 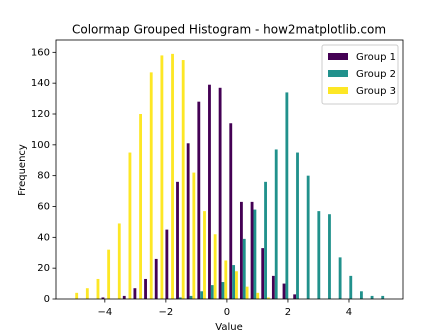 I want to click on legend-label: Group 3, so click(x=376, y=91).